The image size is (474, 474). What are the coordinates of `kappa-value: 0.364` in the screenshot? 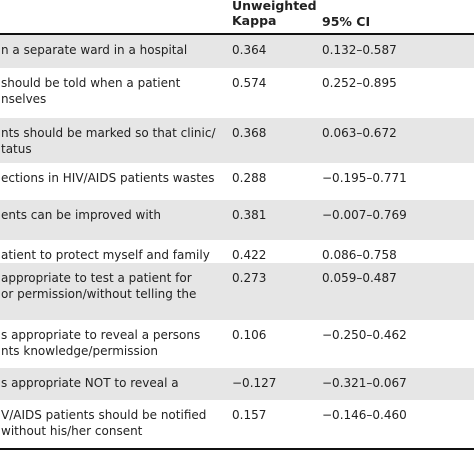 It's located at (249, 50).